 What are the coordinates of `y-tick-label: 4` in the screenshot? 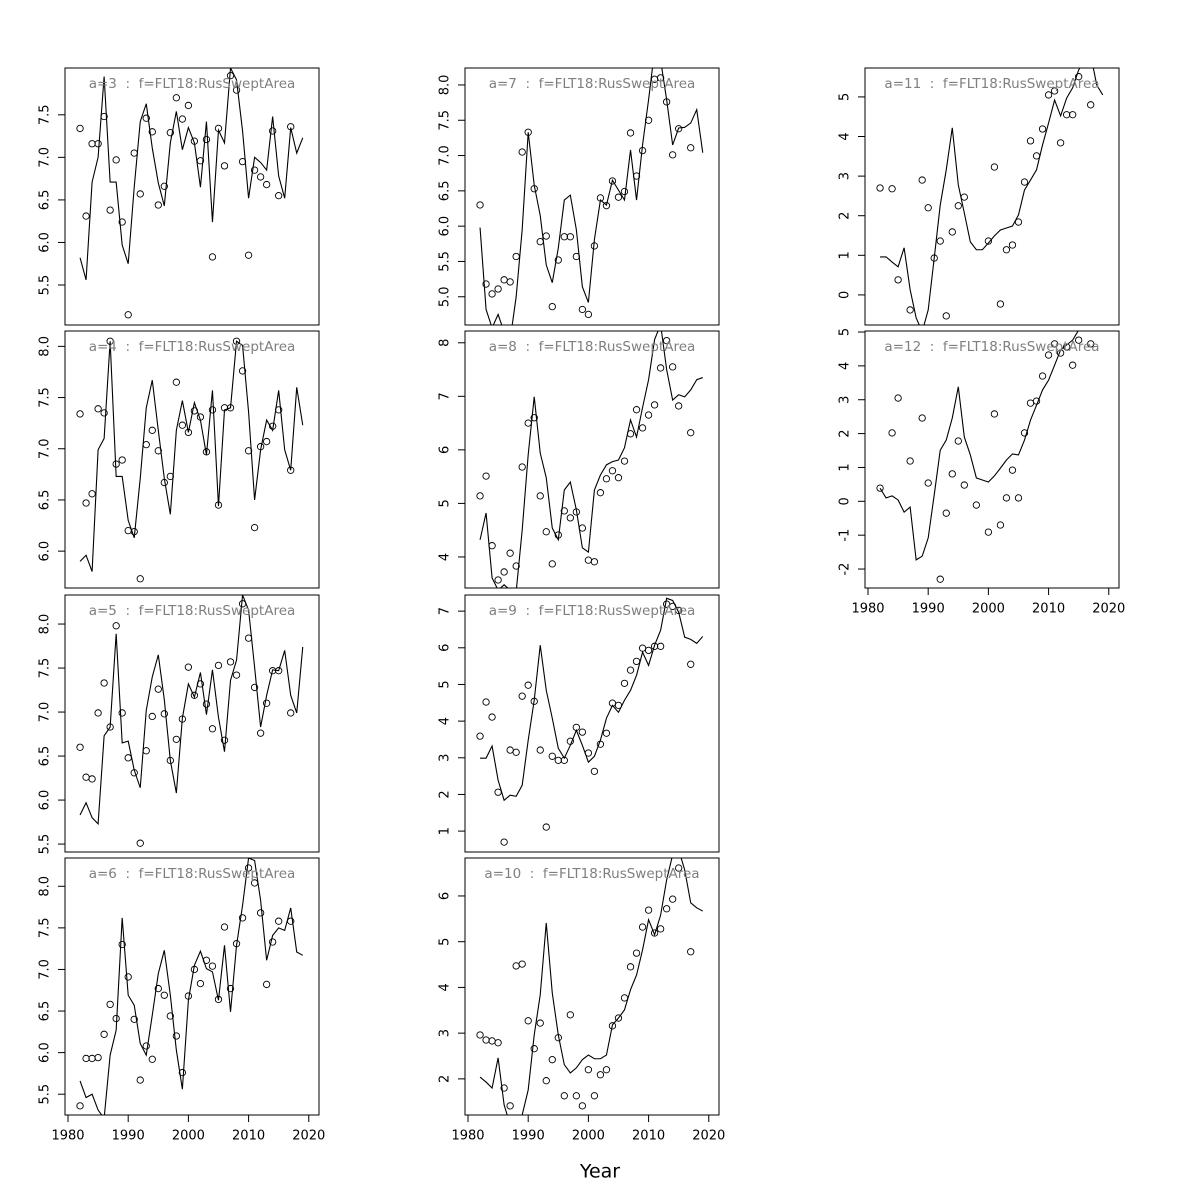 It's located at (445, 721).